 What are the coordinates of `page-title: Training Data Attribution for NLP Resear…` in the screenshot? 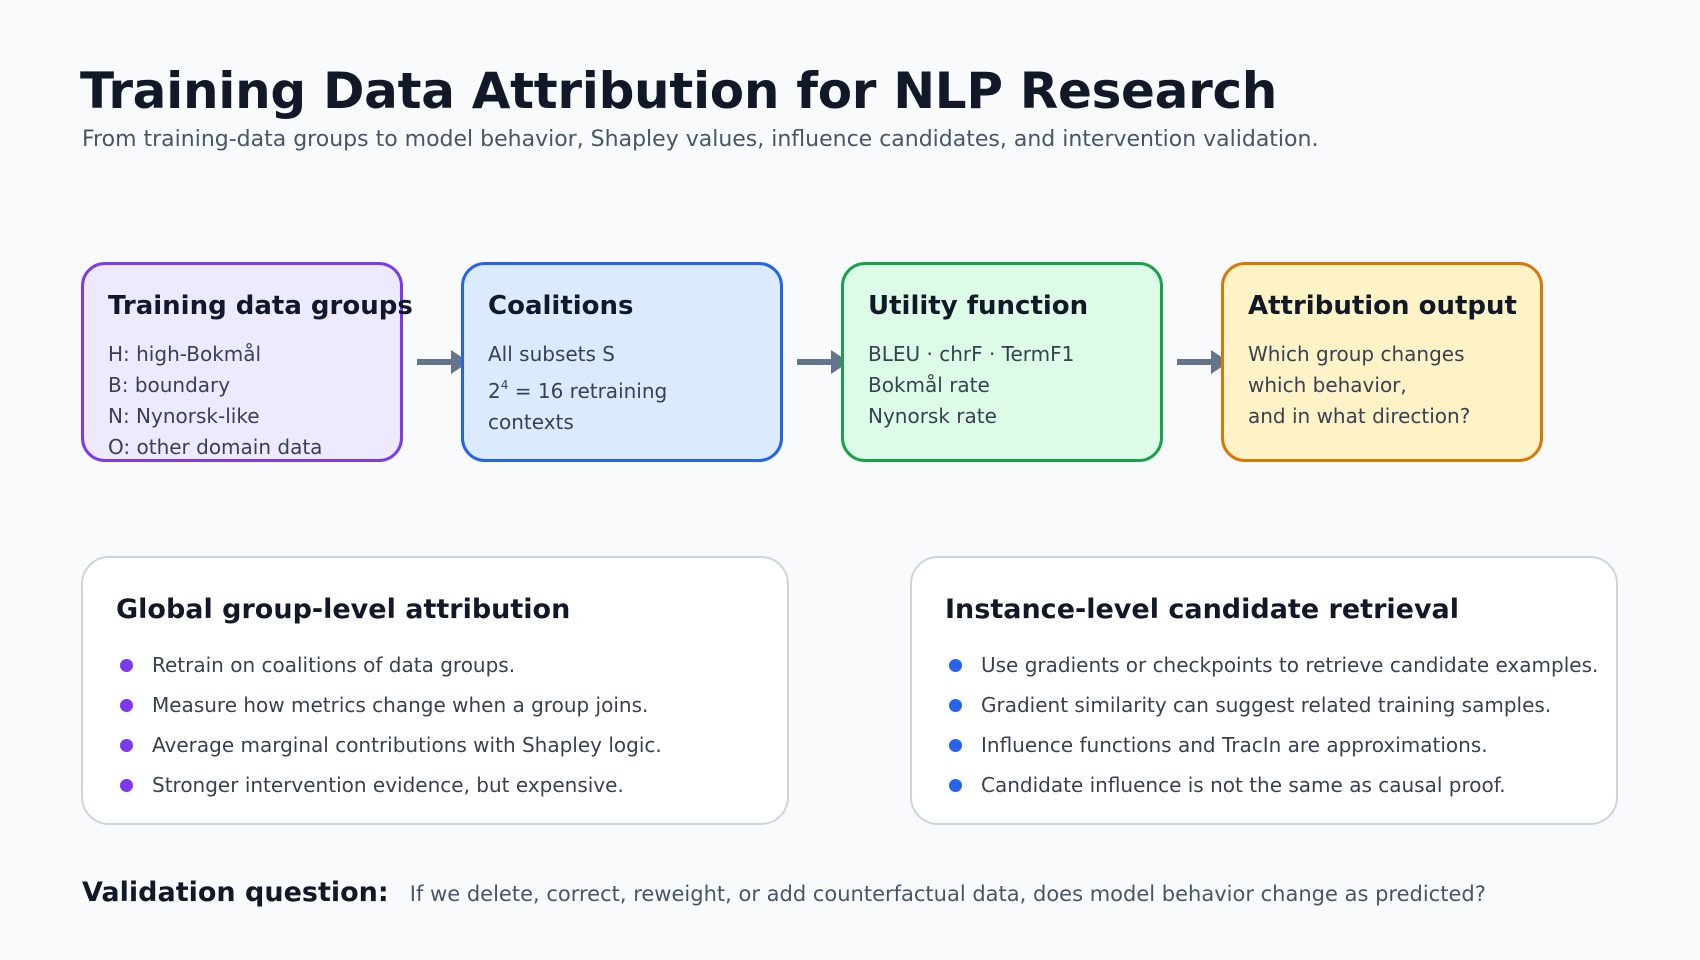 It's located at (679, 91).